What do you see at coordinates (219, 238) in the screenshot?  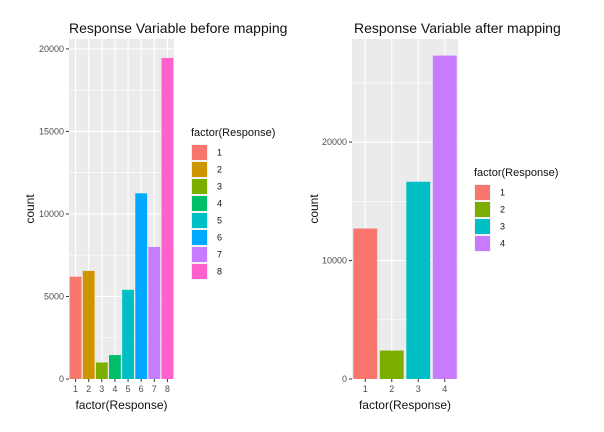 I see `legend-label-6: 6` at bounding box center [219, 238].